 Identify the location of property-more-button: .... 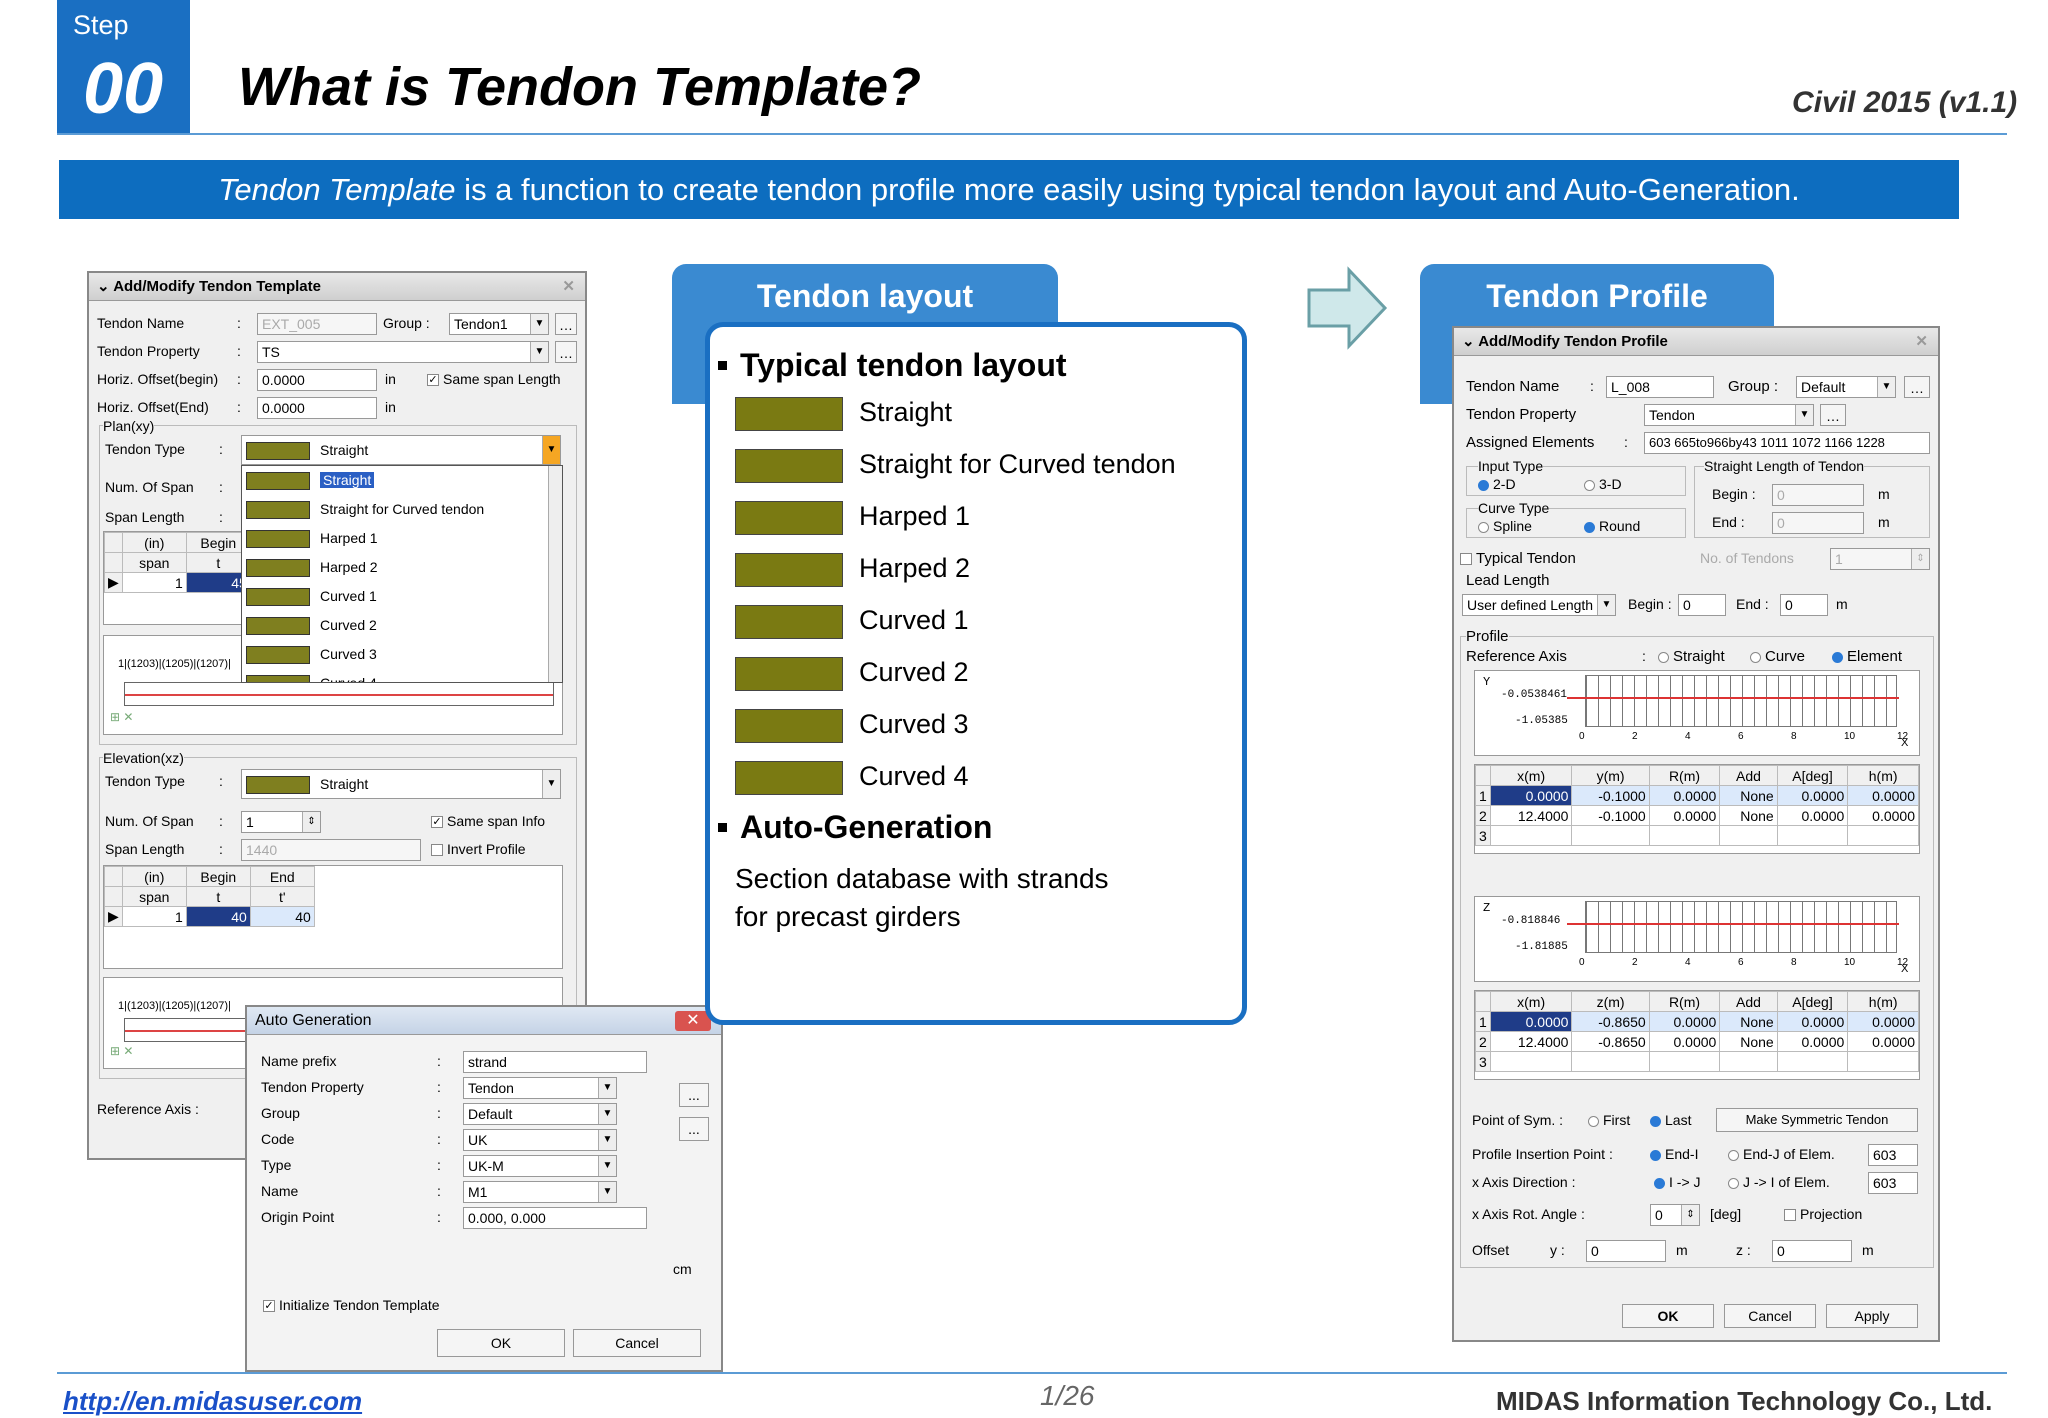
(694, 1095).